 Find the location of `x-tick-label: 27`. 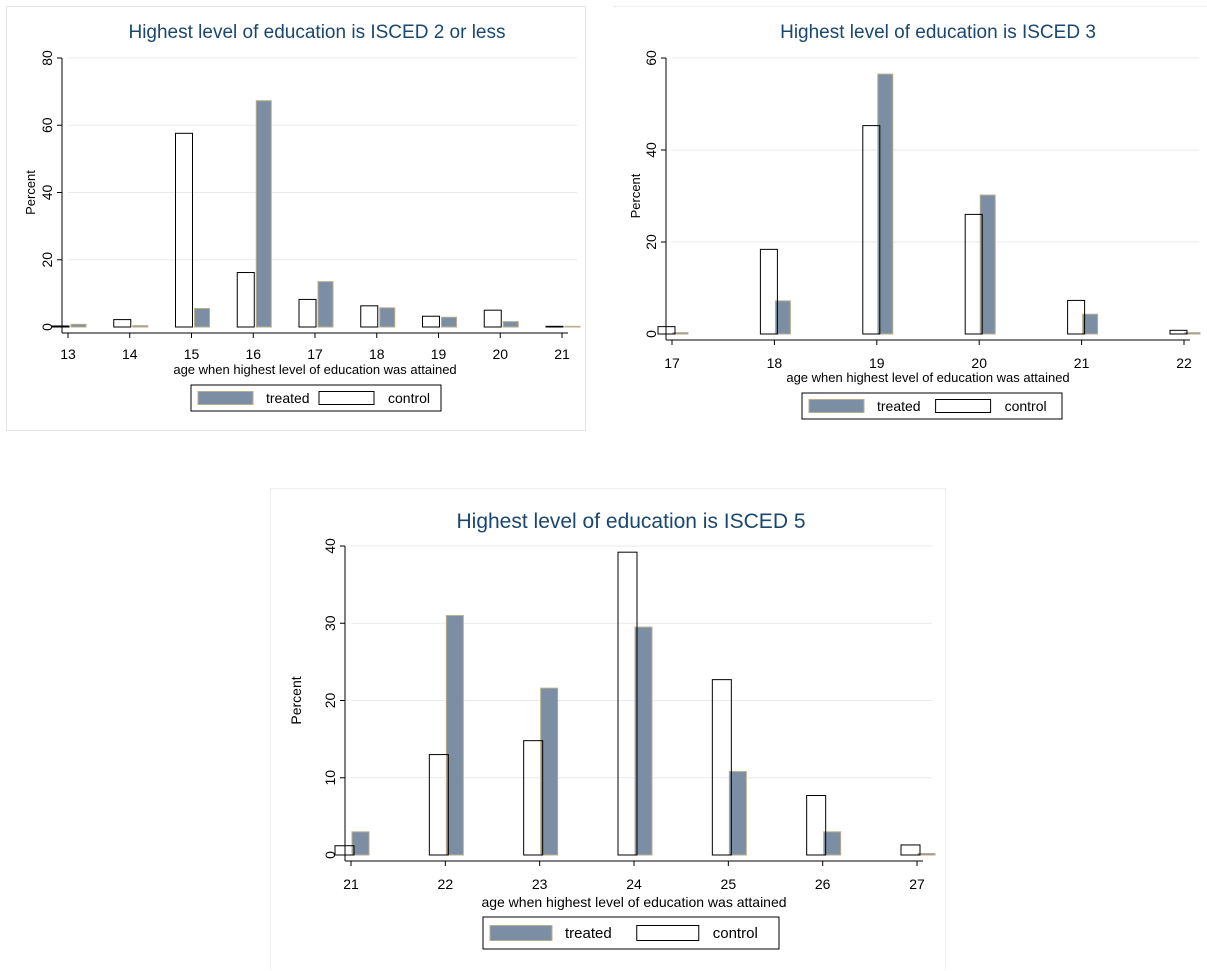

x-tick-label: 27 is located at coordinates (917, 884).